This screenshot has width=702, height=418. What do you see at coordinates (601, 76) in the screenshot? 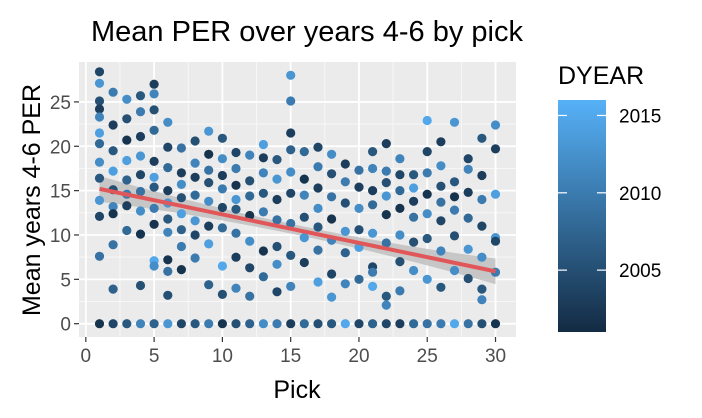
I see `legend-title: DYEAR` at bounding box center [601, 76].